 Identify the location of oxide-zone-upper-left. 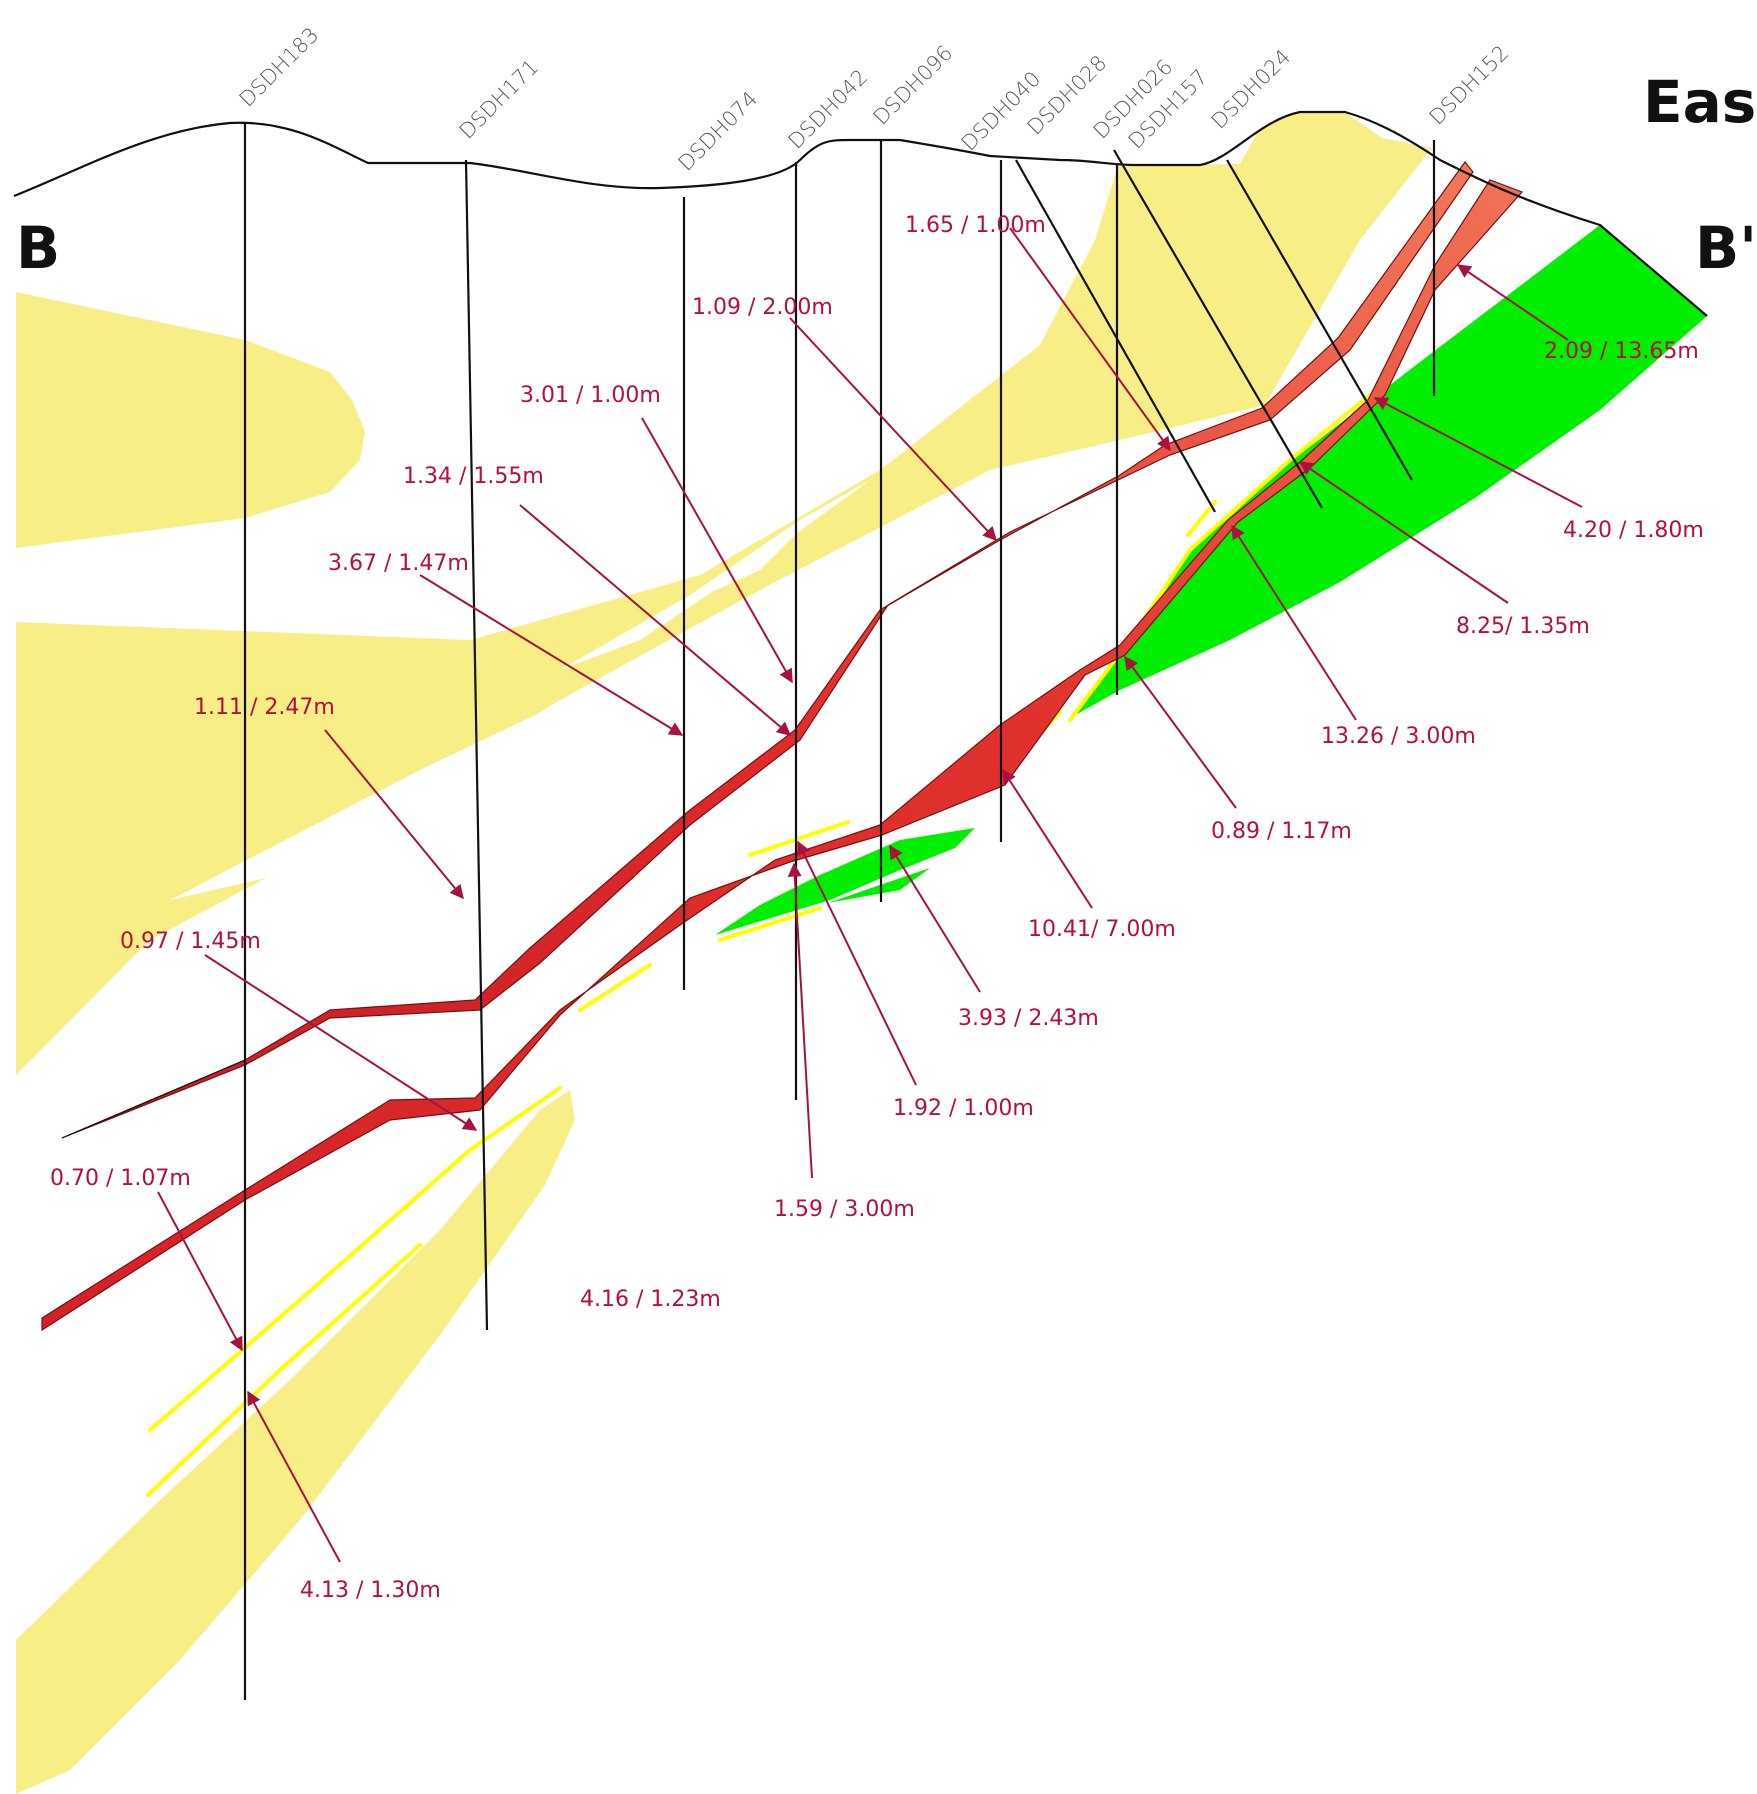
(190, 420).